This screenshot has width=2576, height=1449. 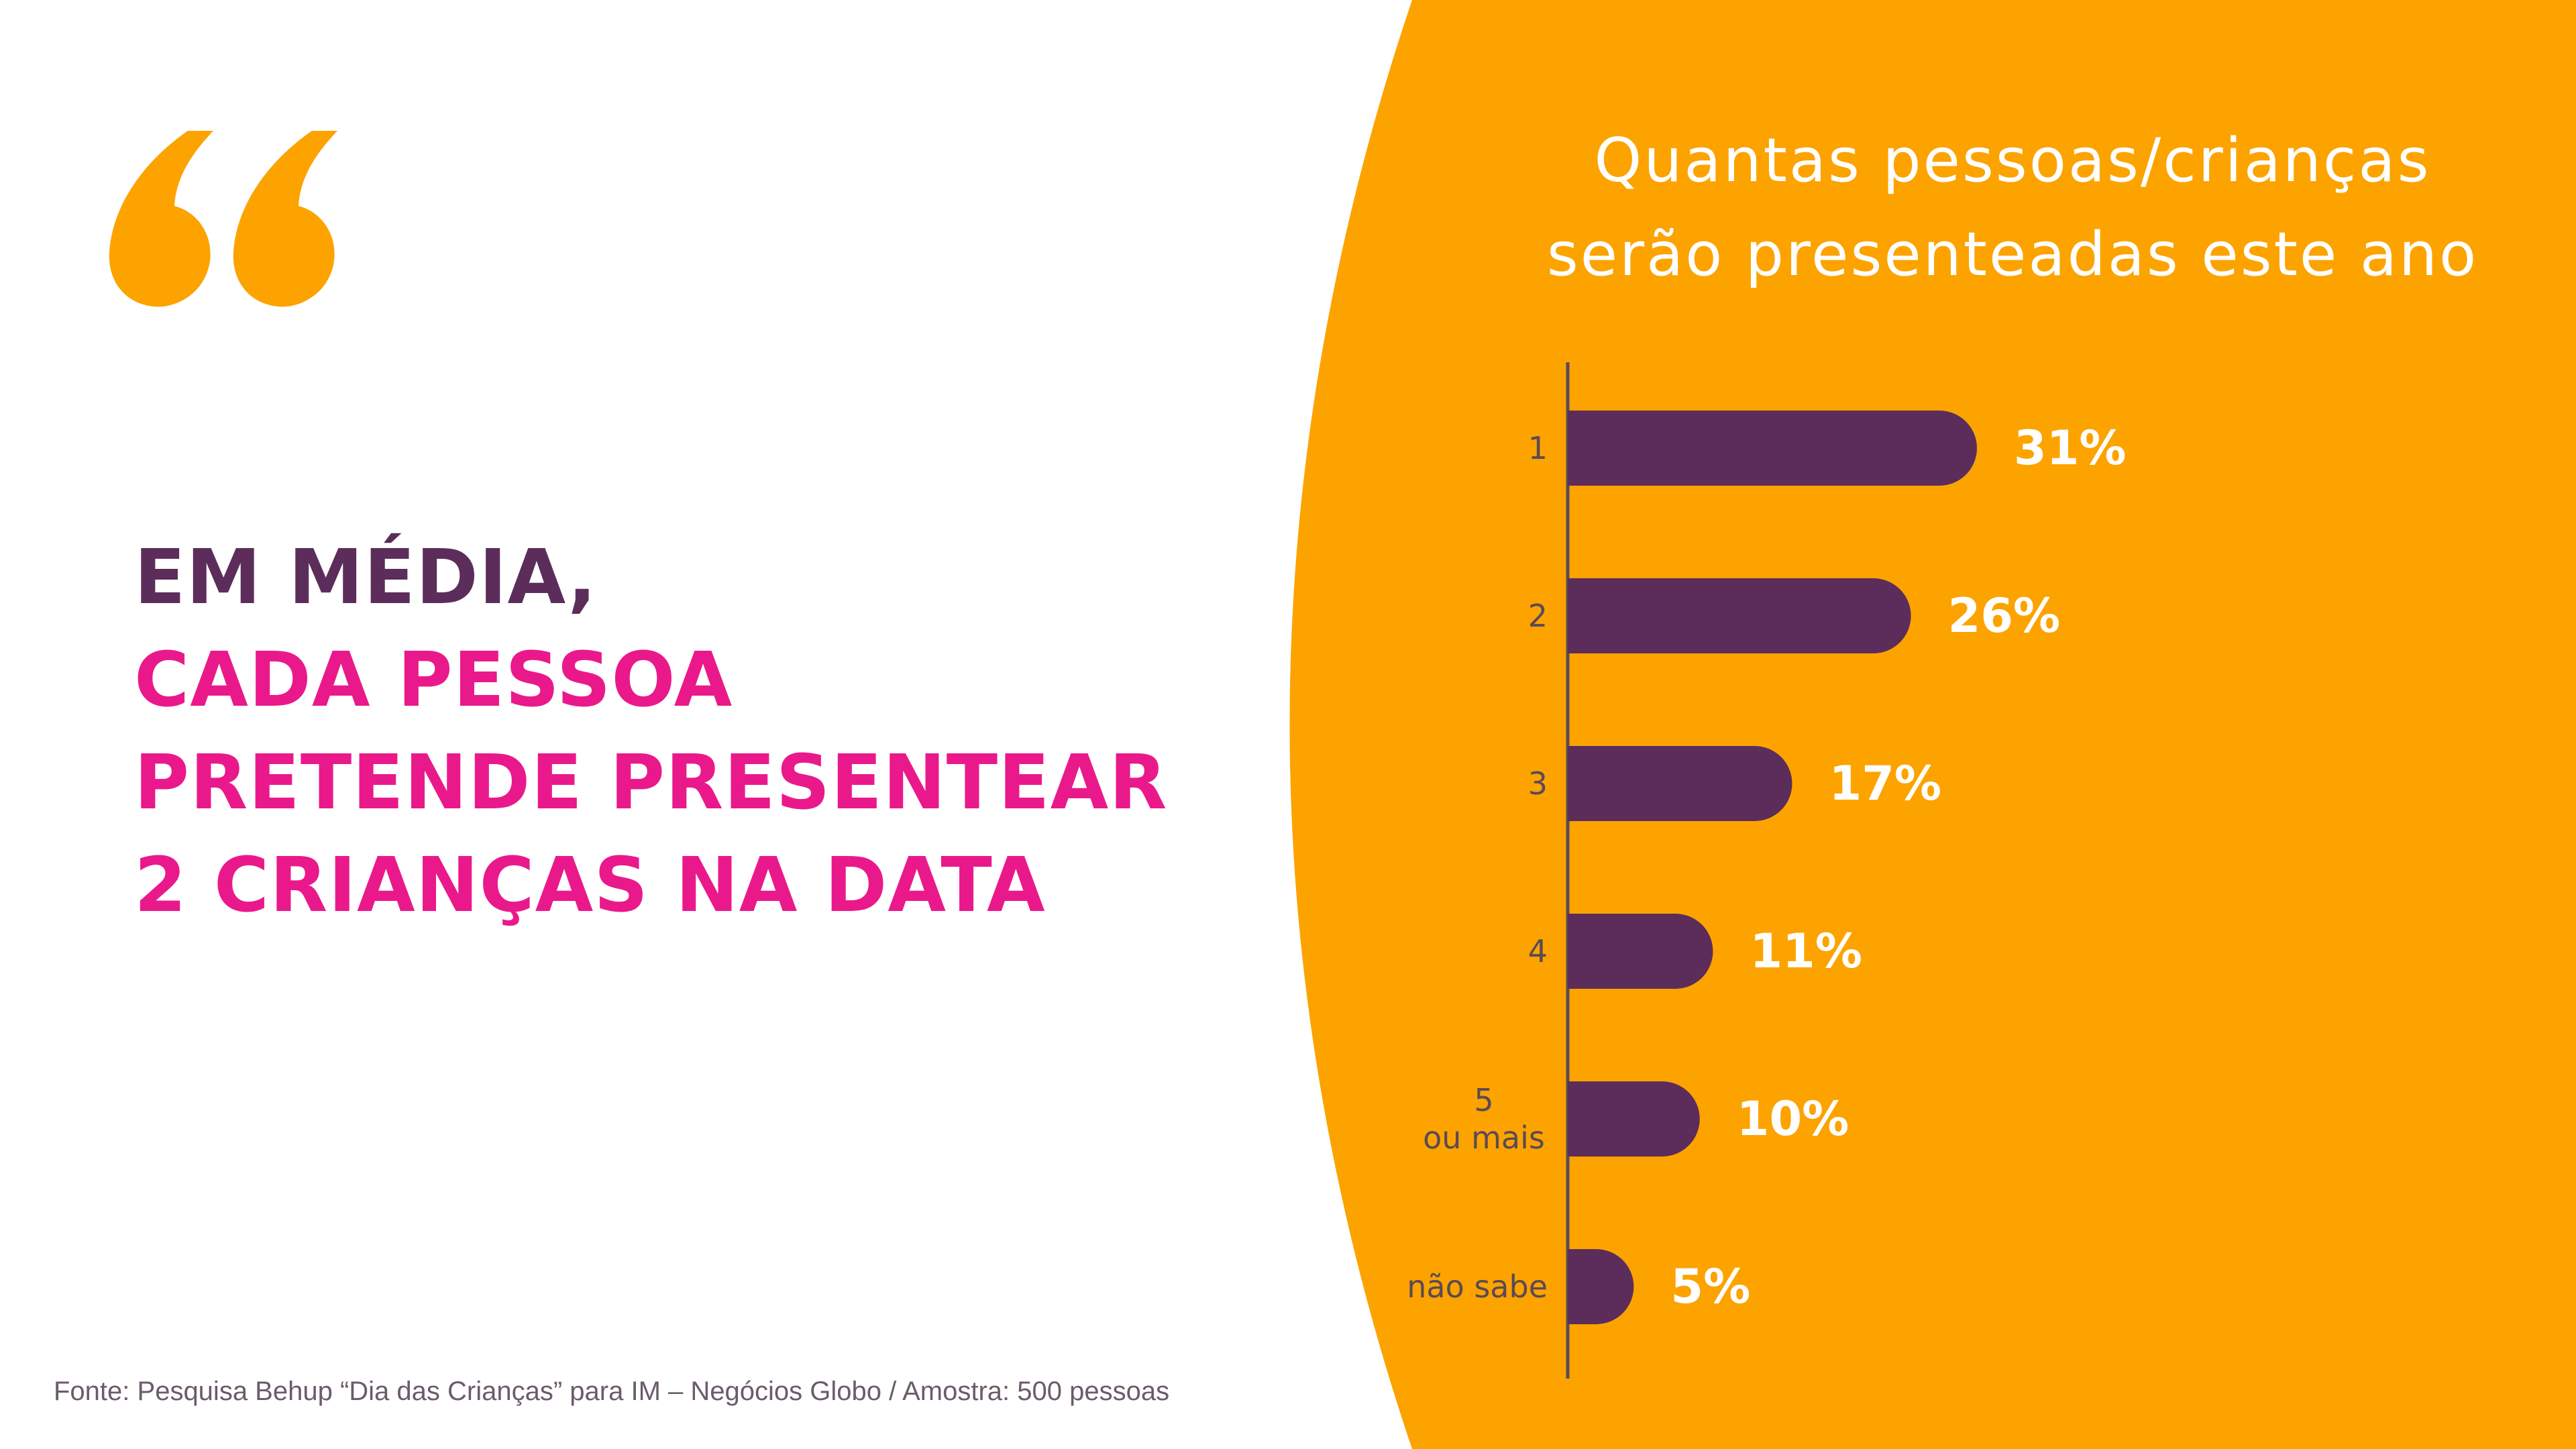 I want to click on category-label-2: 2, so click(x=1538, y=616).